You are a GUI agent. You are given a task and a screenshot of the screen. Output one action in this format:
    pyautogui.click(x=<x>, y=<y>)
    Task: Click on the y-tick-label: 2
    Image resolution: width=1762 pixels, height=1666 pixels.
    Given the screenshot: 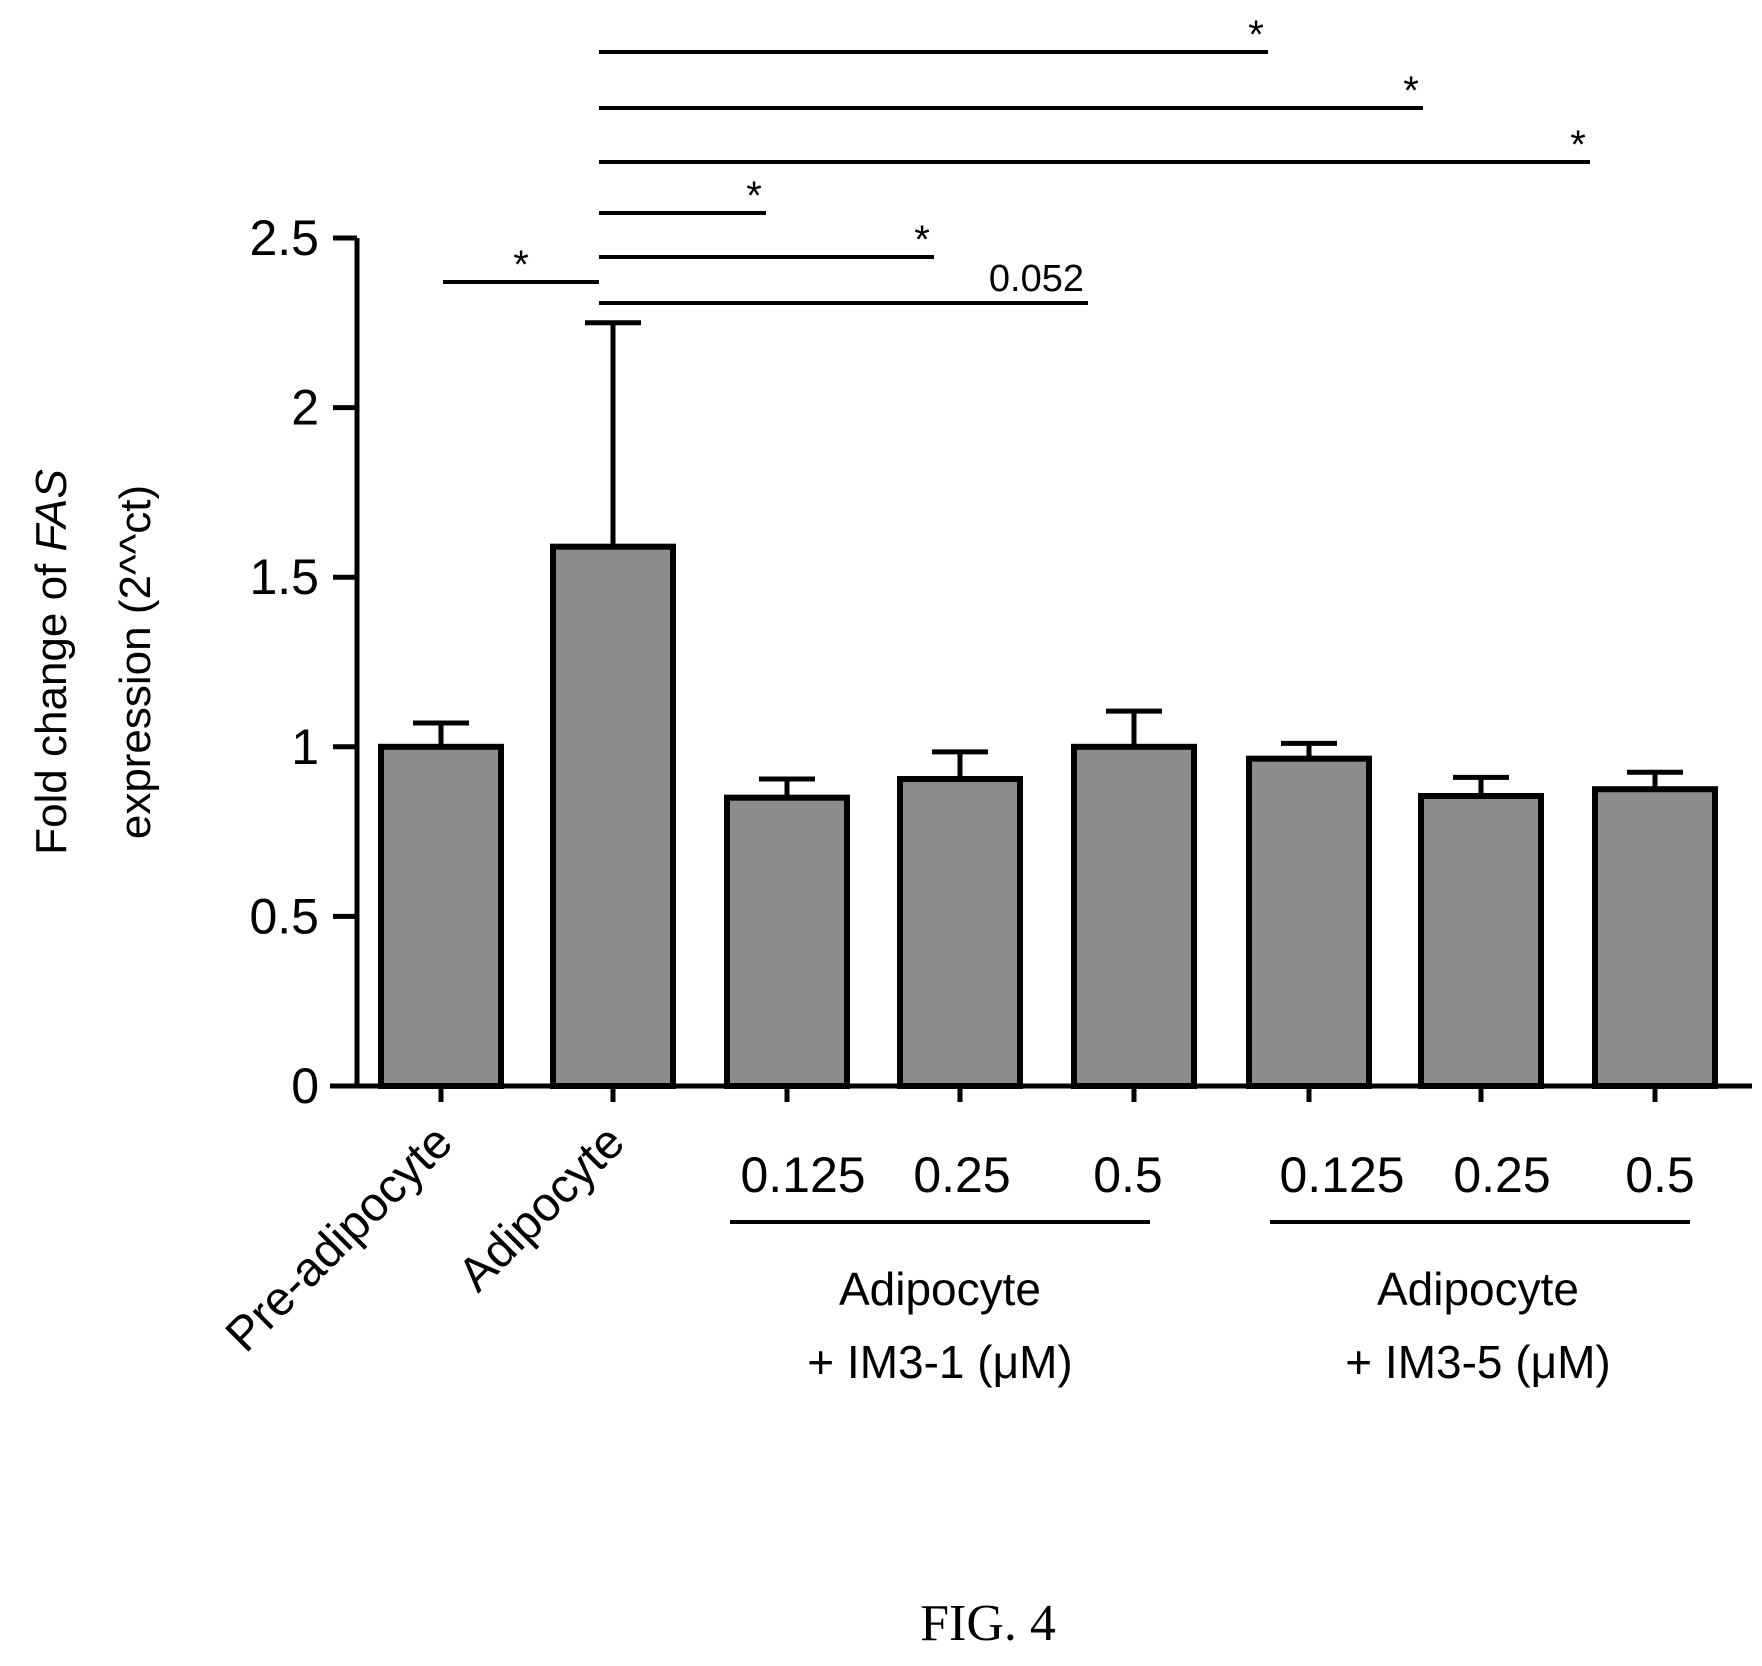 What is the action you would take?
    pyautogui.click(x=305, y=408)
    